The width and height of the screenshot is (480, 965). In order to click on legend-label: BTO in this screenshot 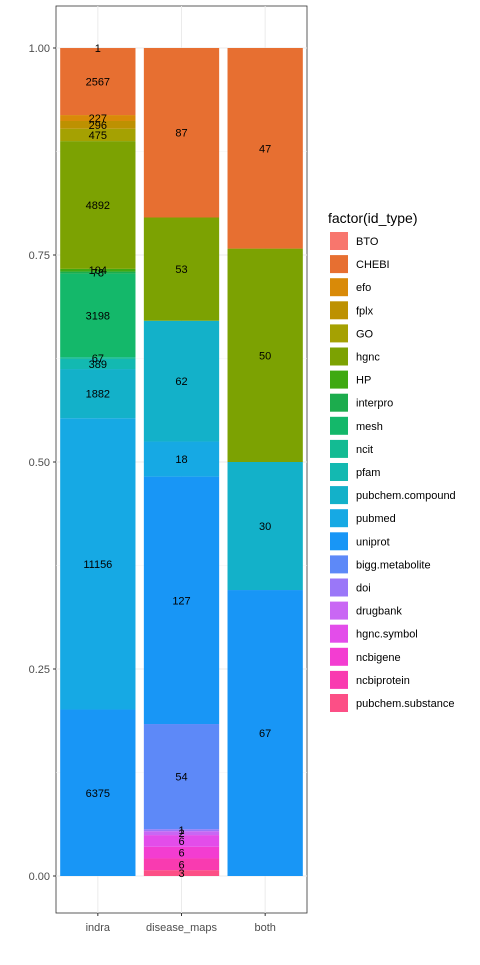, I will do `click(367, 242)`.